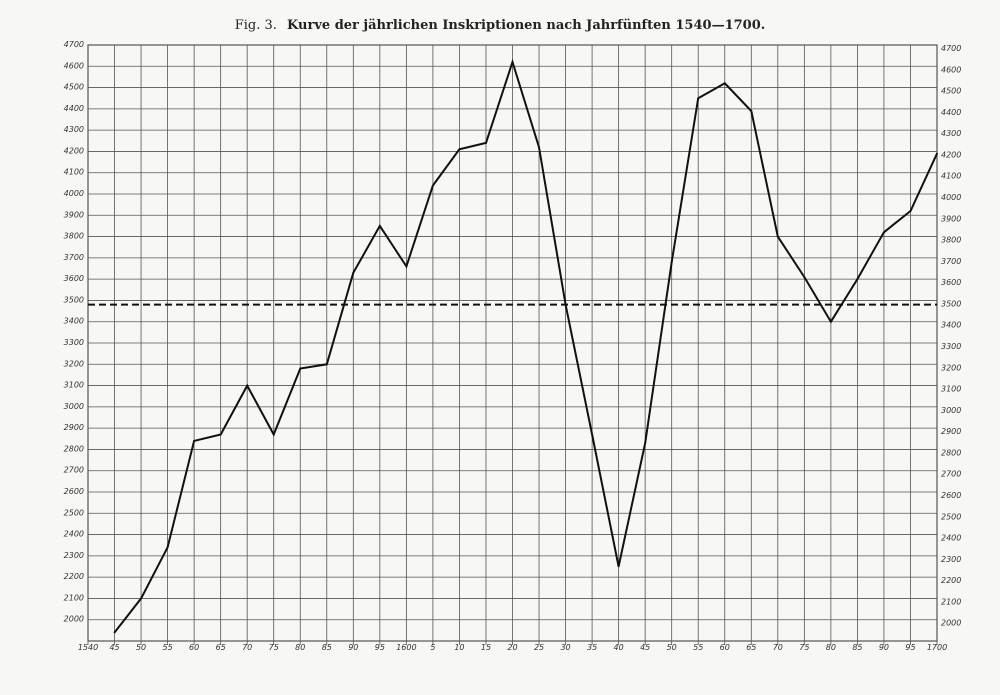 This screenshot has width=1000, height=695. I want to click on x-tick-label: 85, so click(857, 647).